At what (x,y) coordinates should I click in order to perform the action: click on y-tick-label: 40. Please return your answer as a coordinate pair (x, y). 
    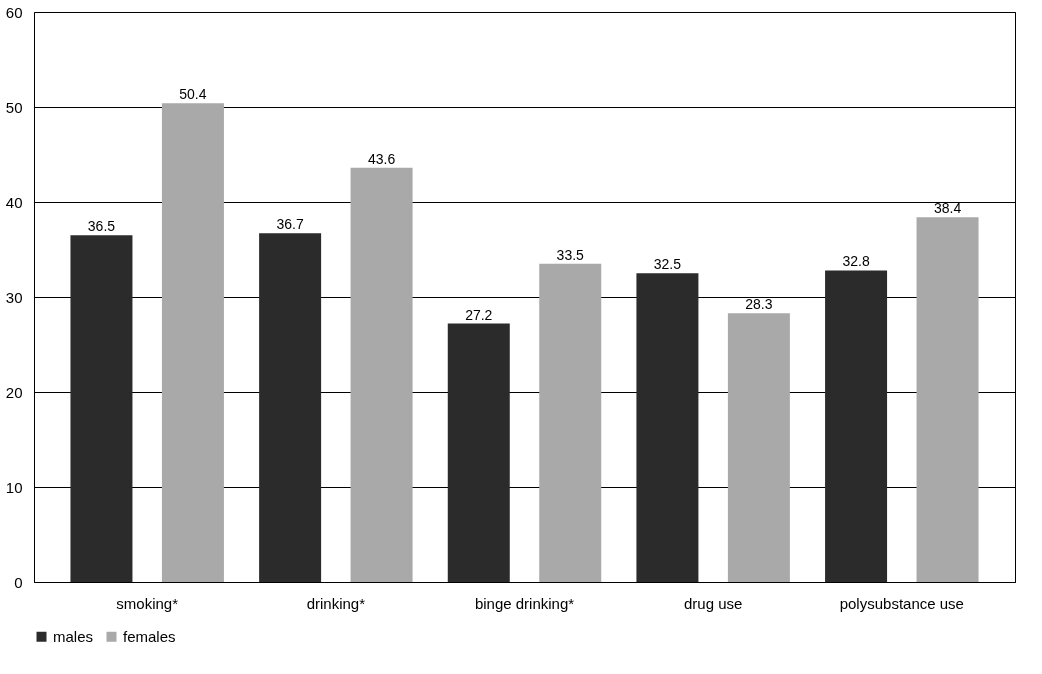
    Looking at the image, I should click on (14, 202).